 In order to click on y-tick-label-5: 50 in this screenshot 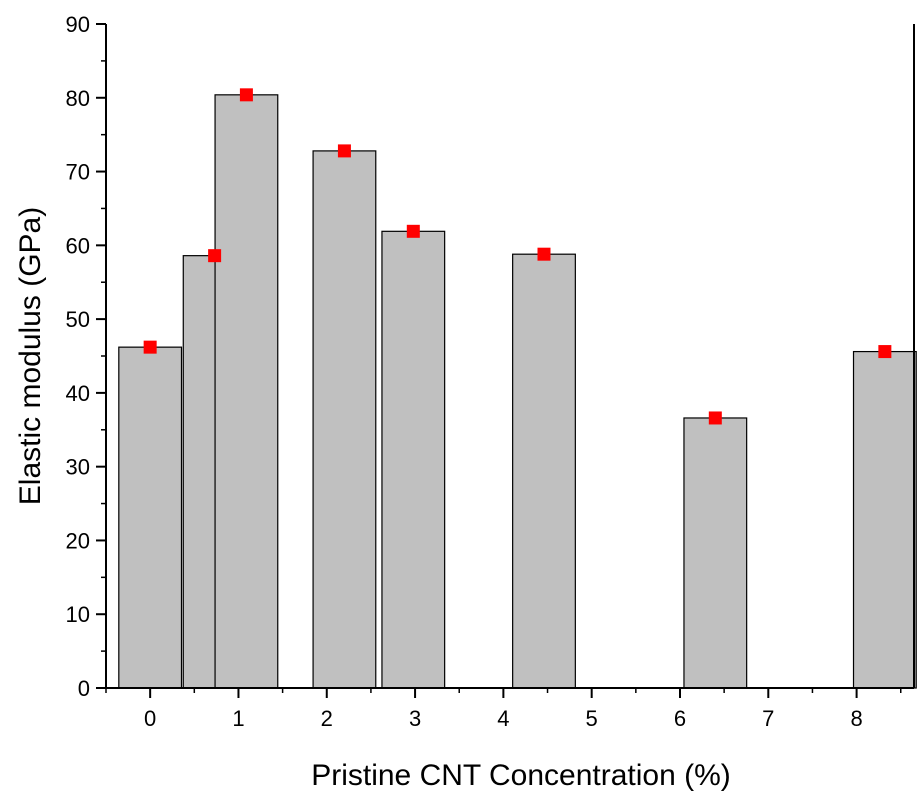, I will do `click(78, 319)`.